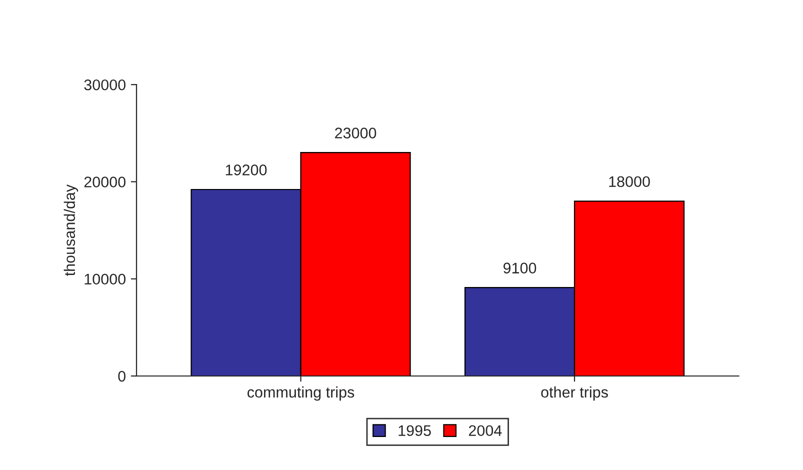 The height and width of the screenshot is (470, 803). I want to click on x-tick-label: commuting trips, so click(301, 393).